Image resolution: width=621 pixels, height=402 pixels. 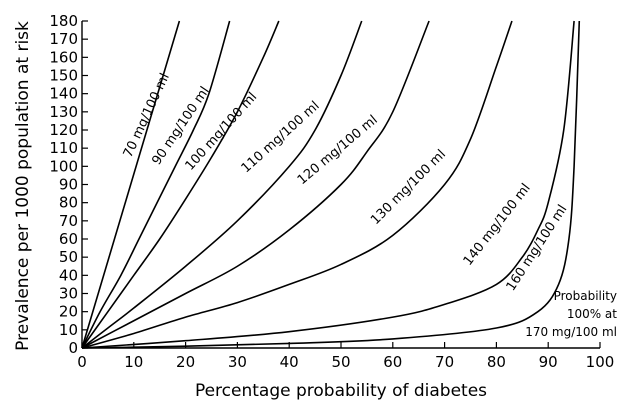 What do you see at coordinates (571, 332) in the screenshot?
I see `annotation-line-3: 170 mg/100 ml` at bounding box center [571, 332].